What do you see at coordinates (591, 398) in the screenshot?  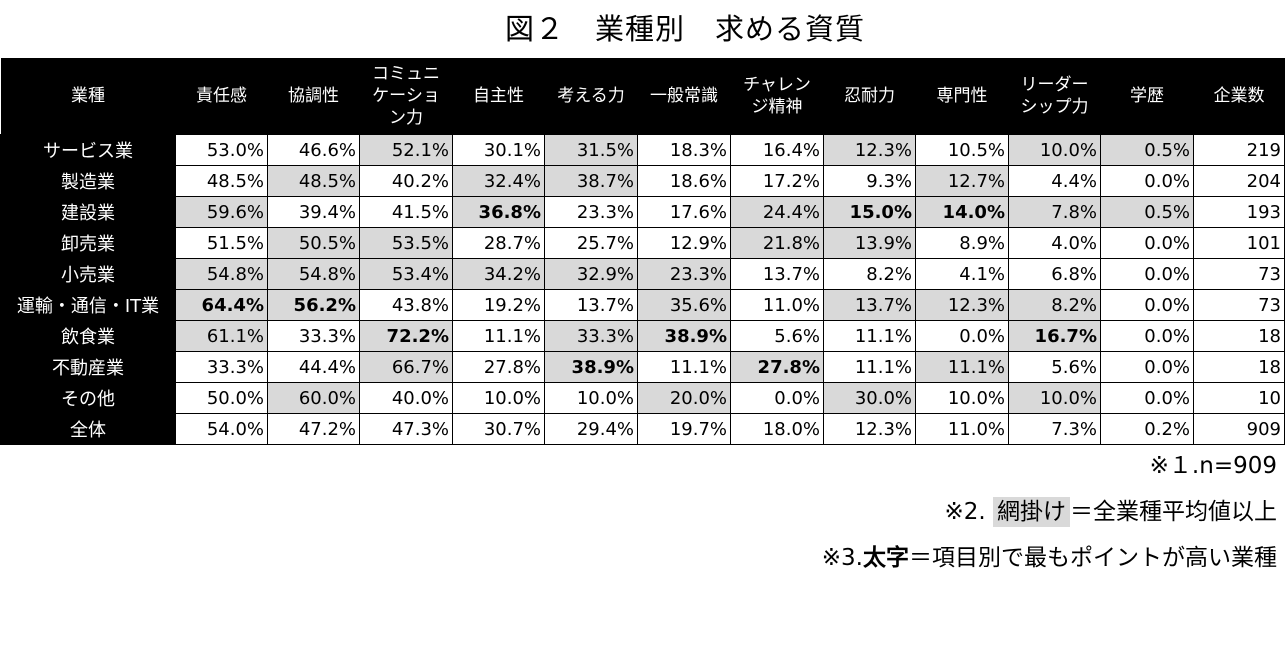 I see `table-cell: 10.0%` at bounding box center [591, 398].